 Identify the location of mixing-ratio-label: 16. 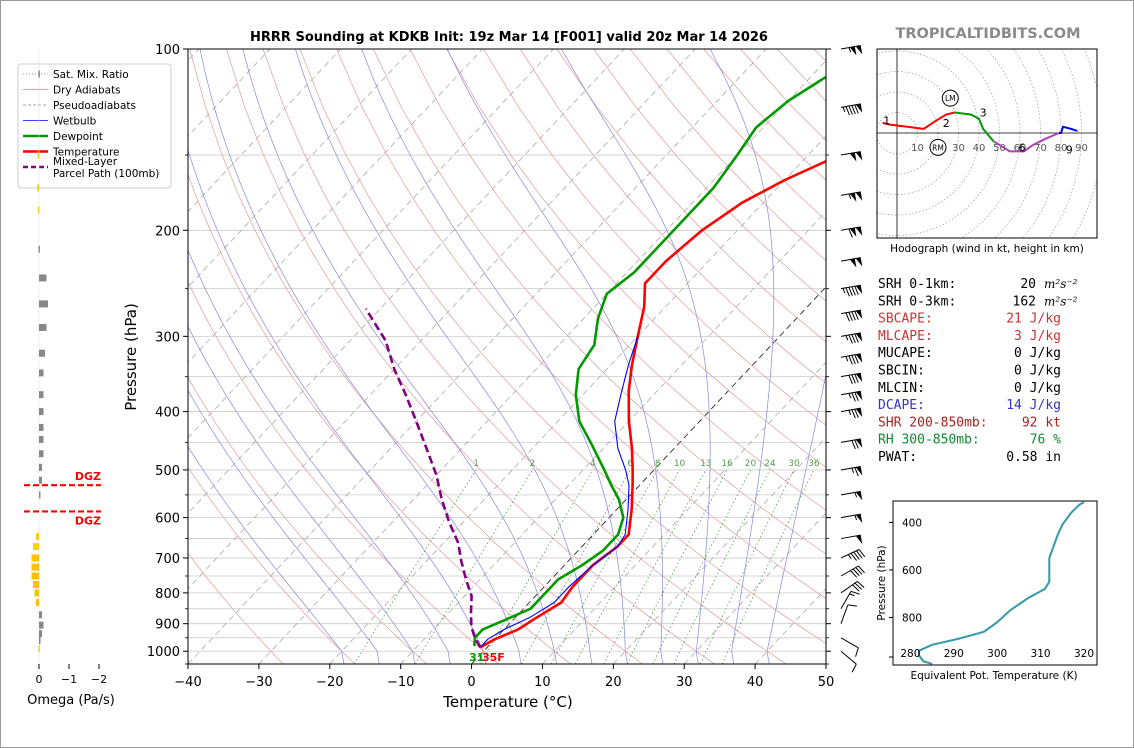
(727, 464).